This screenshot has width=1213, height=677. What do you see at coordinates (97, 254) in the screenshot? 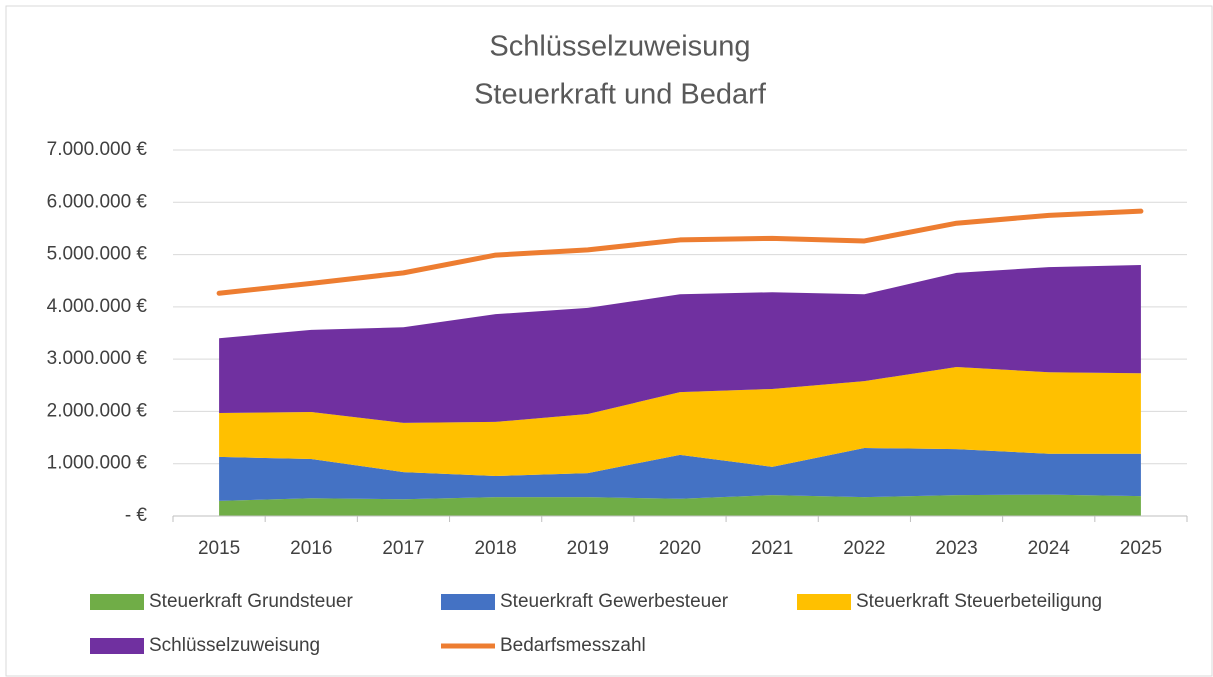
I see `y-tick-label: 5.000.000 €` at bounding box center [97, 254].